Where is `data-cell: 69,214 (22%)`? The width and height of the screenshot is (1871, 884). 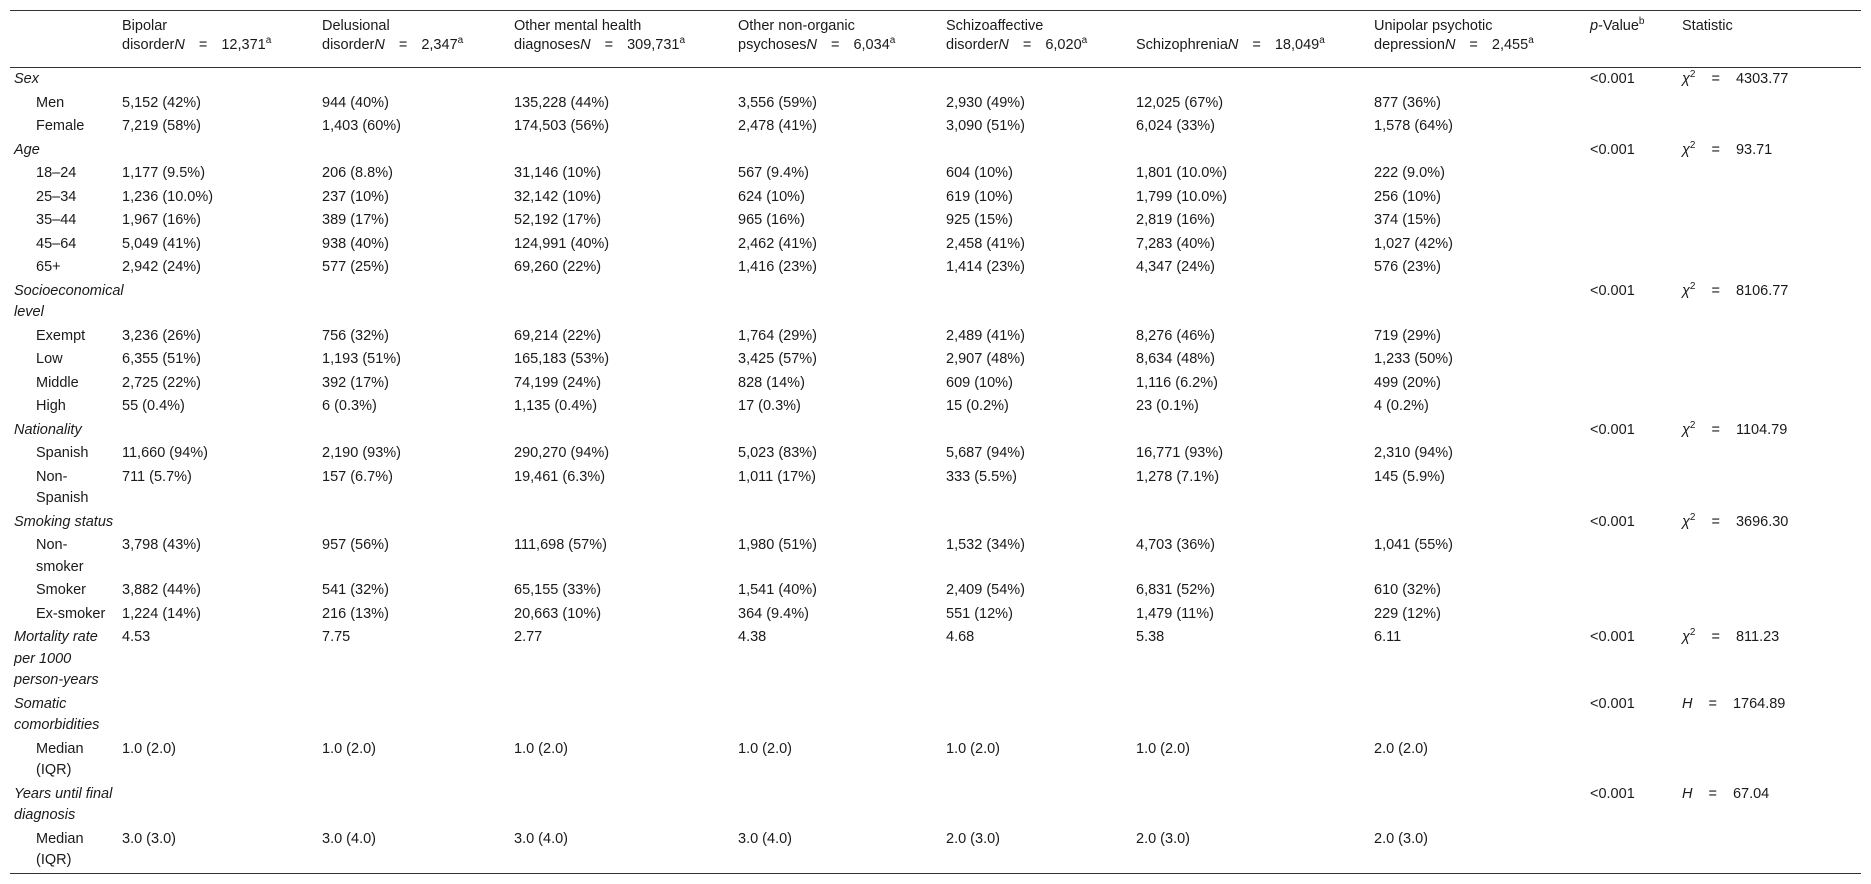 data-cell: 69,214 (22%) is located at coordinates (558, 335).